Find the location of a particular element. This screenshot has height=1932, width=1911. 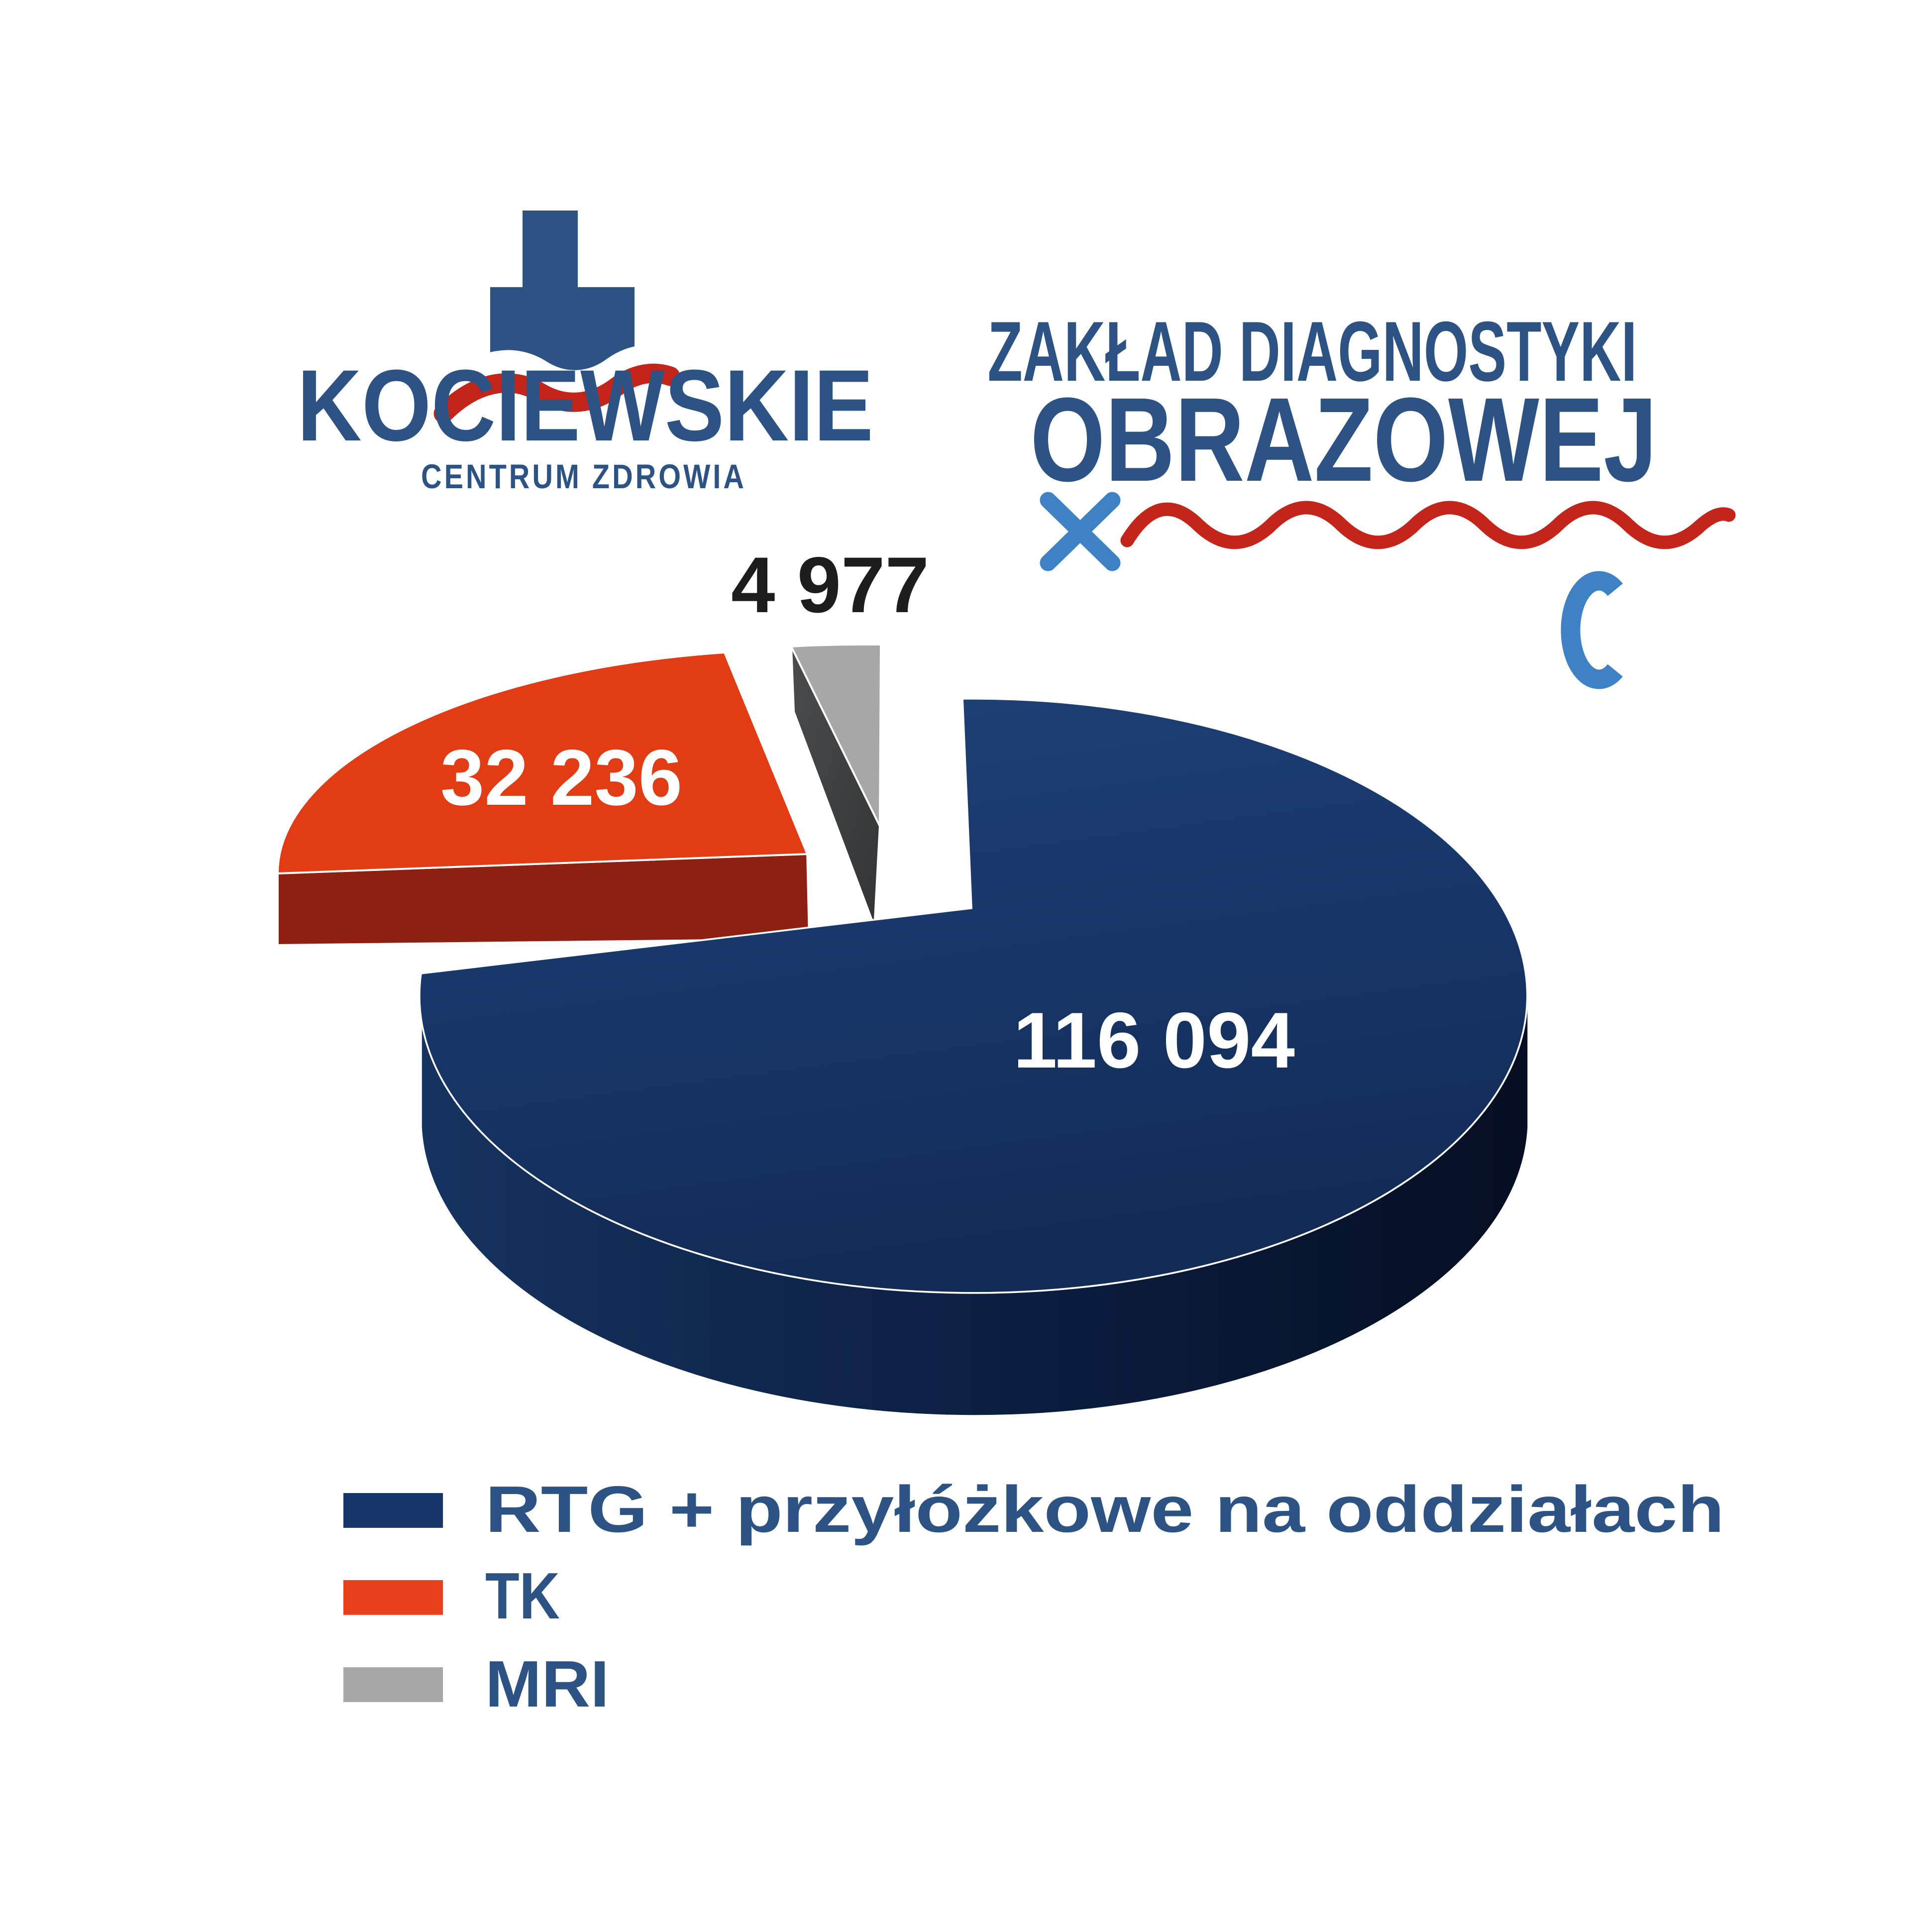

logo-subtitle: CENTRUM ZDROWIA is located at coordinates (583, 476).